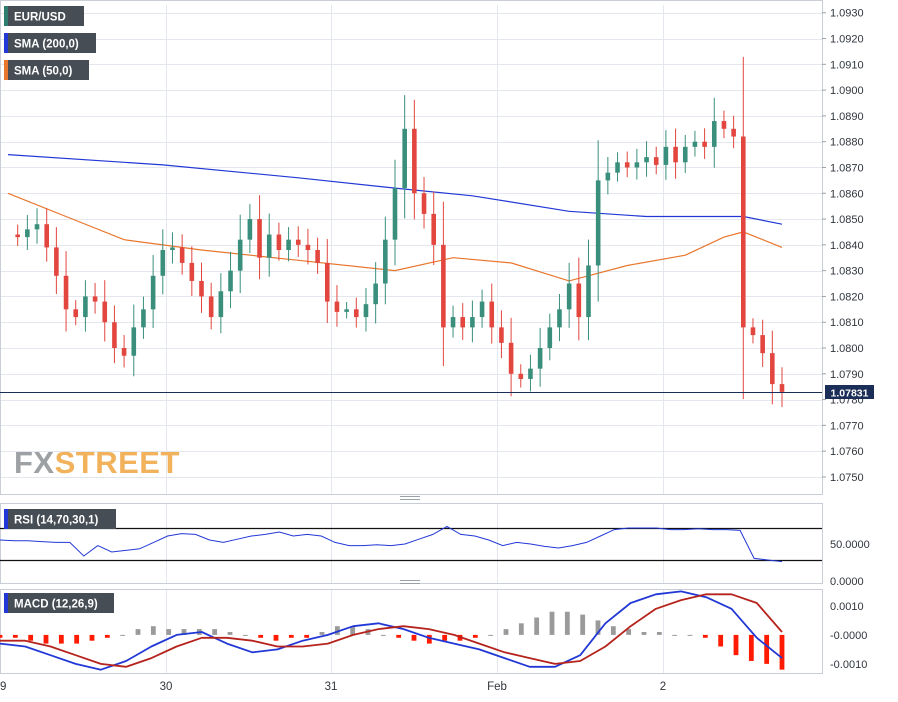  What do you see at coordinates (46, 45) in the screenshot?
I see `legend-sma-200-label: SMA (200,0)` at bounding box center [46, 45].